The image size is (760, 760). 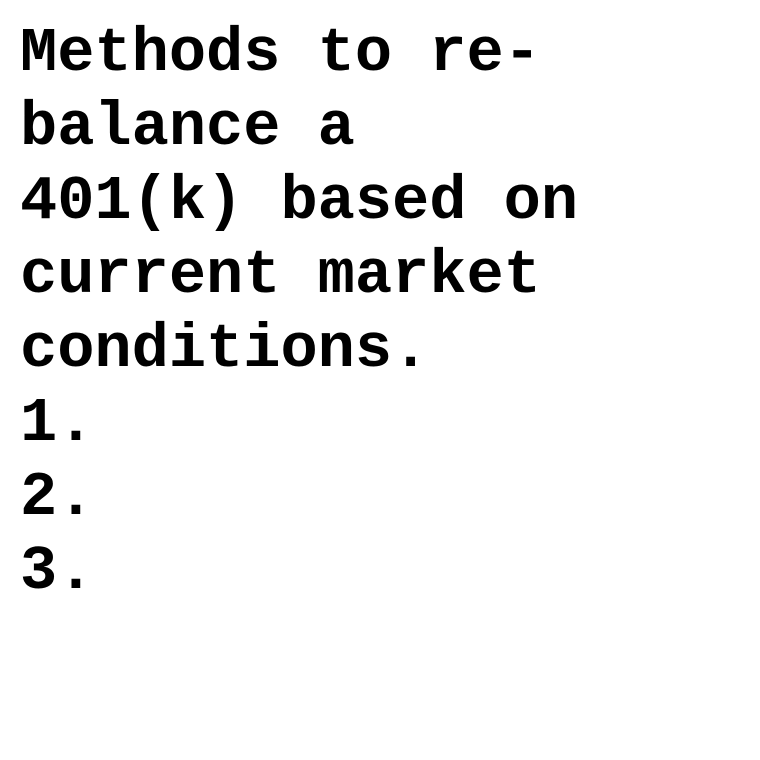 What do you see at coordinates (57, 423) in the screenshot?
I see `list-item-1: 1.` at bounding box center [57, 423].